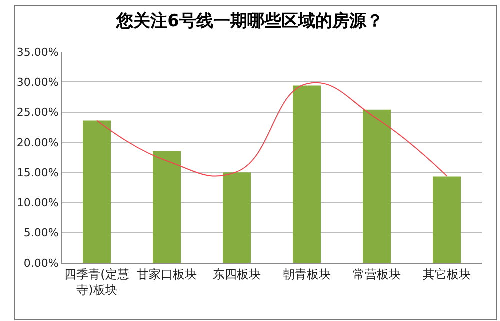  Describe the element at coordinates (377, 274) in the screenshot. I see `x-tick-label: 常营板块` at that location.